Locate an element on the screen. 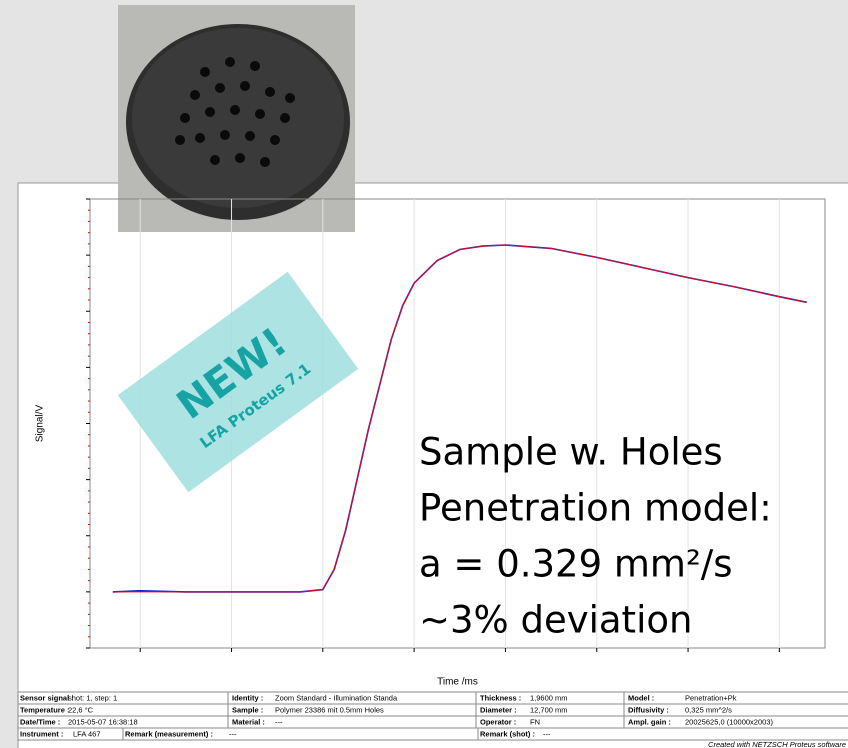  y-axis-label: Signal/V is located at coordinates (40, 424).